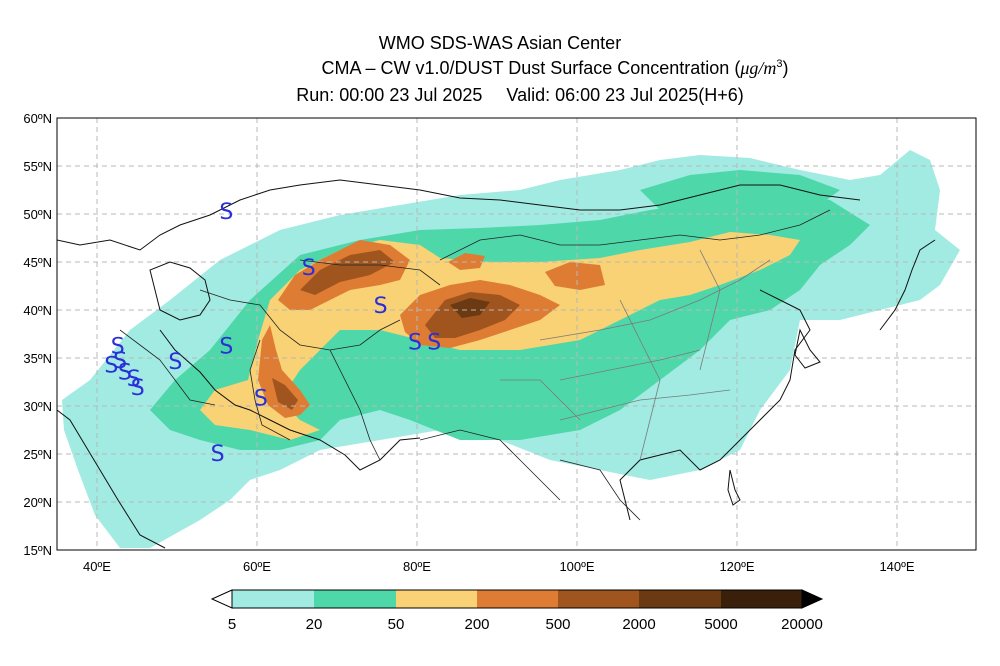  What do you see at coordinates (576, 566) in the screenshot?
I see `lon-label-100: 100ºE` at bounding box center [576, 566].